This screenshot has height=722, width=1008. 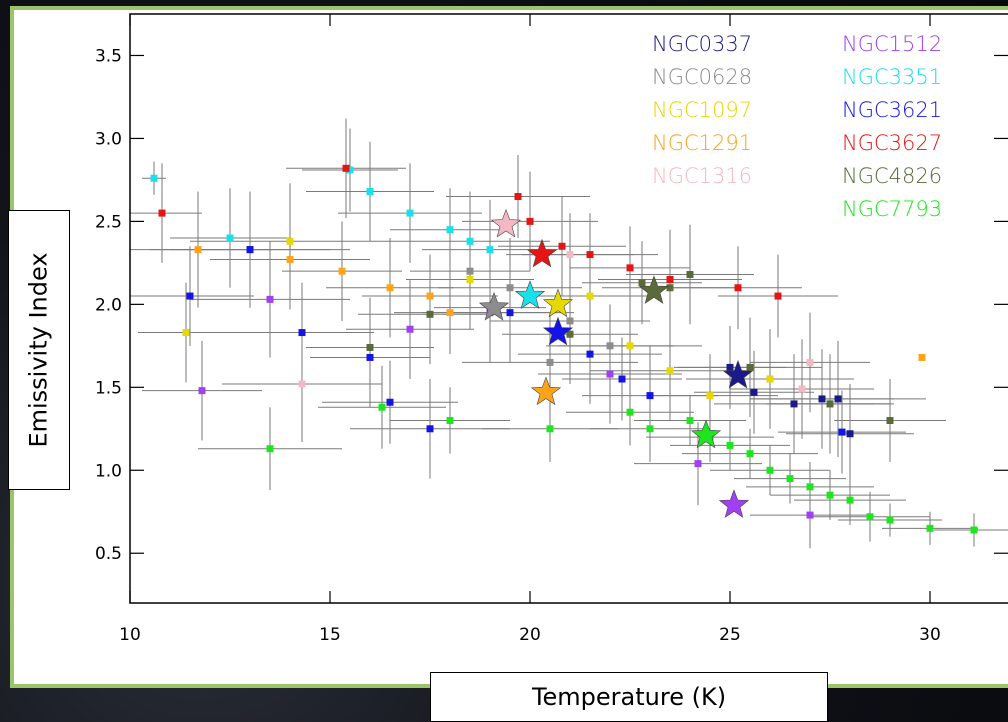 I want to click on legend-entry: NGC1291, so click(x=702, y=143).